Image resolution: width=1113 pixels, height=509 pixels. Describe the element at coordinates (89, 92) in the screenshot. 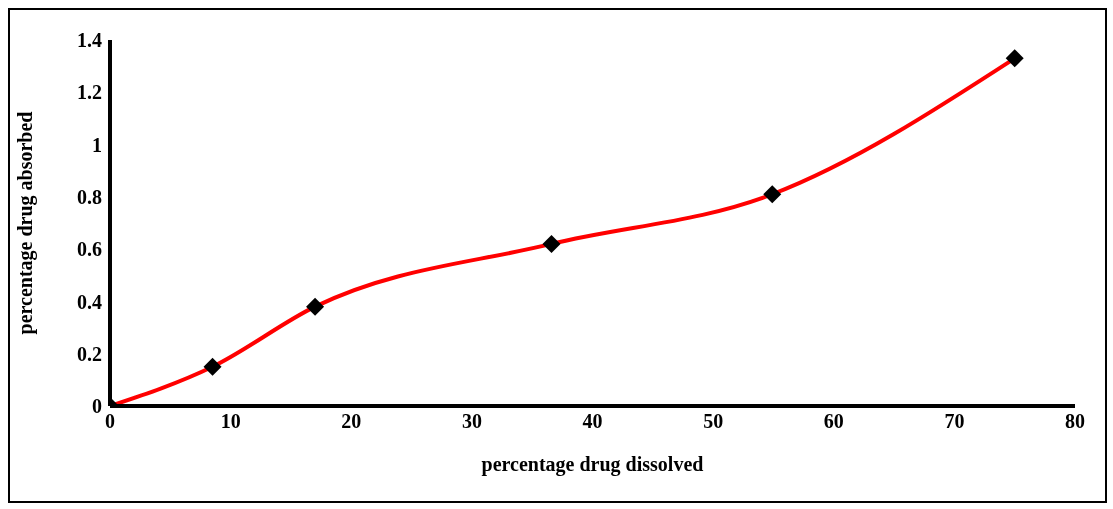

I see `y-tick-label: 1.2` at that location.